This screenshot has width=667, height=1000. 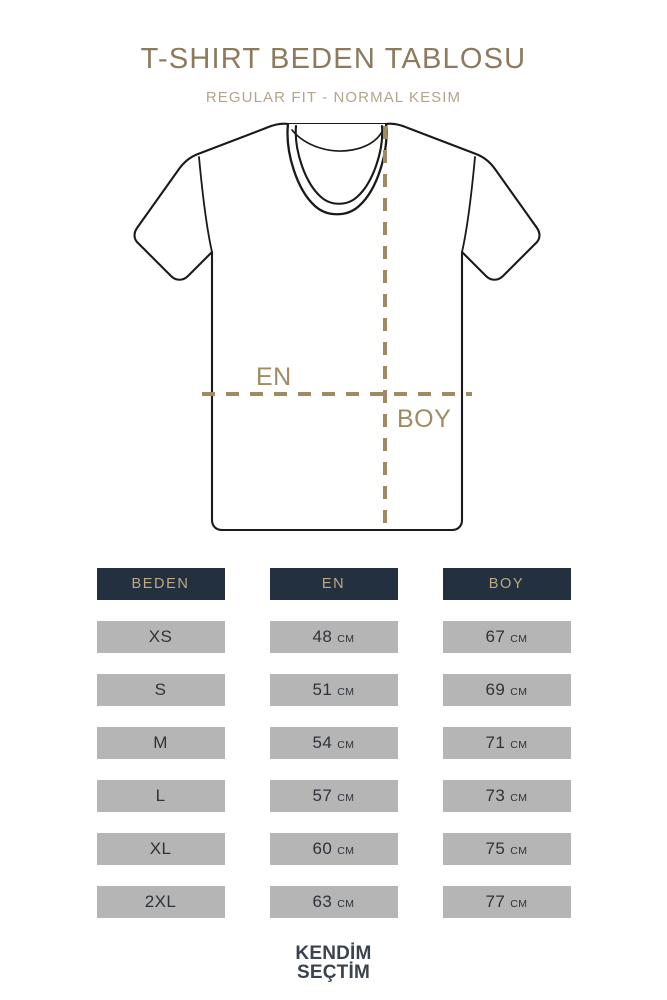 I want to click on column-header-boy: BOY, so click(x=506, y=584).